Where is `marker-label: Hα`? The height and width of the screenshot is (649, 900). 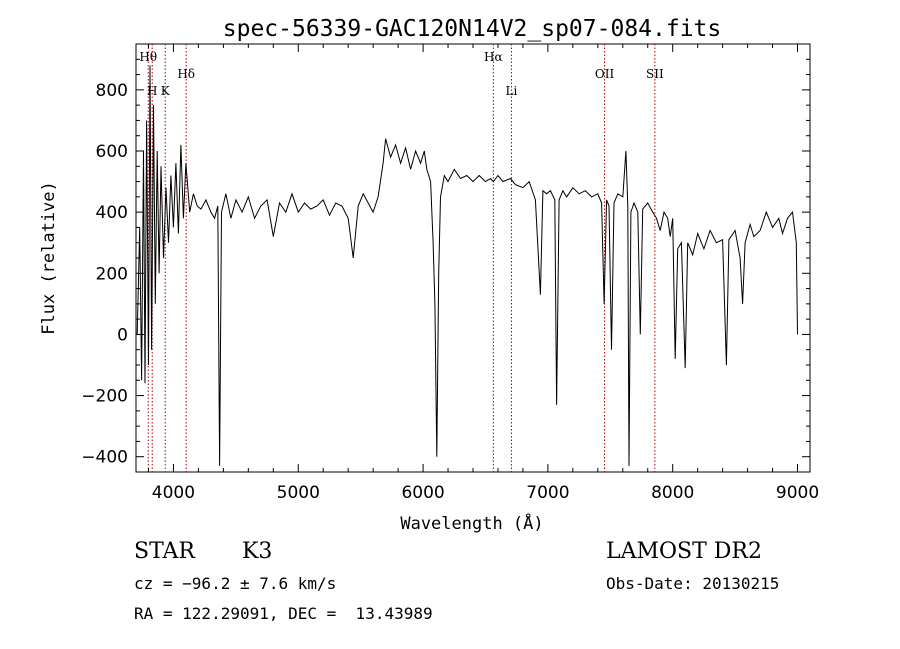
marker-label: Hα is located at coordinates (493, 57).